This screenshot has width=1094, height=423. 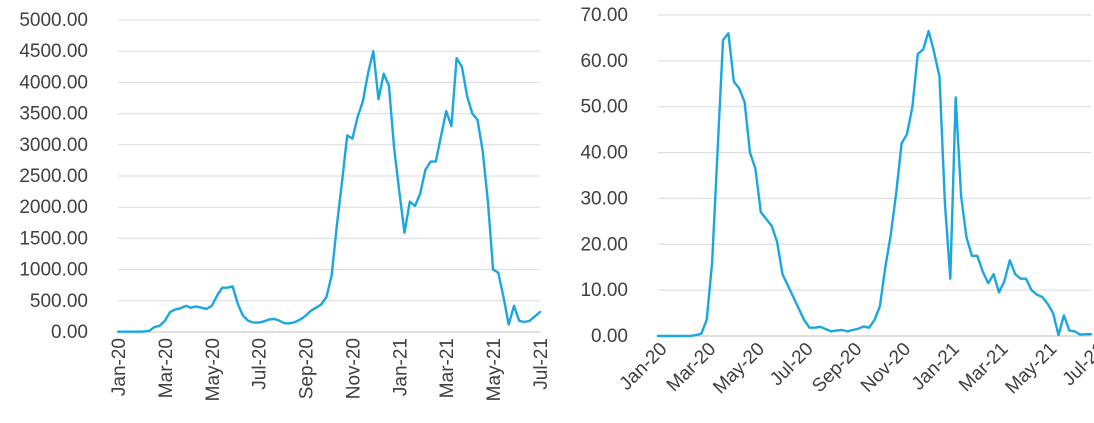 What do you see at coordinates (53, 20) in the screenshot?
I see `left-y-tick-label: 5000.00` at bounding box center [53, 20].